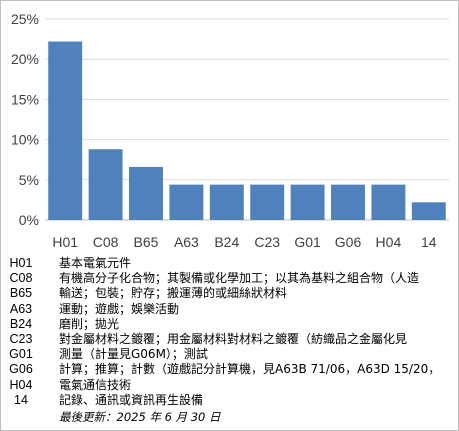 The image size is (459, 431). I want to click on x-axis-ticks: H01 C08 B65 A63 B24 C23 G01 G06 H04 14, so click(244, 242).